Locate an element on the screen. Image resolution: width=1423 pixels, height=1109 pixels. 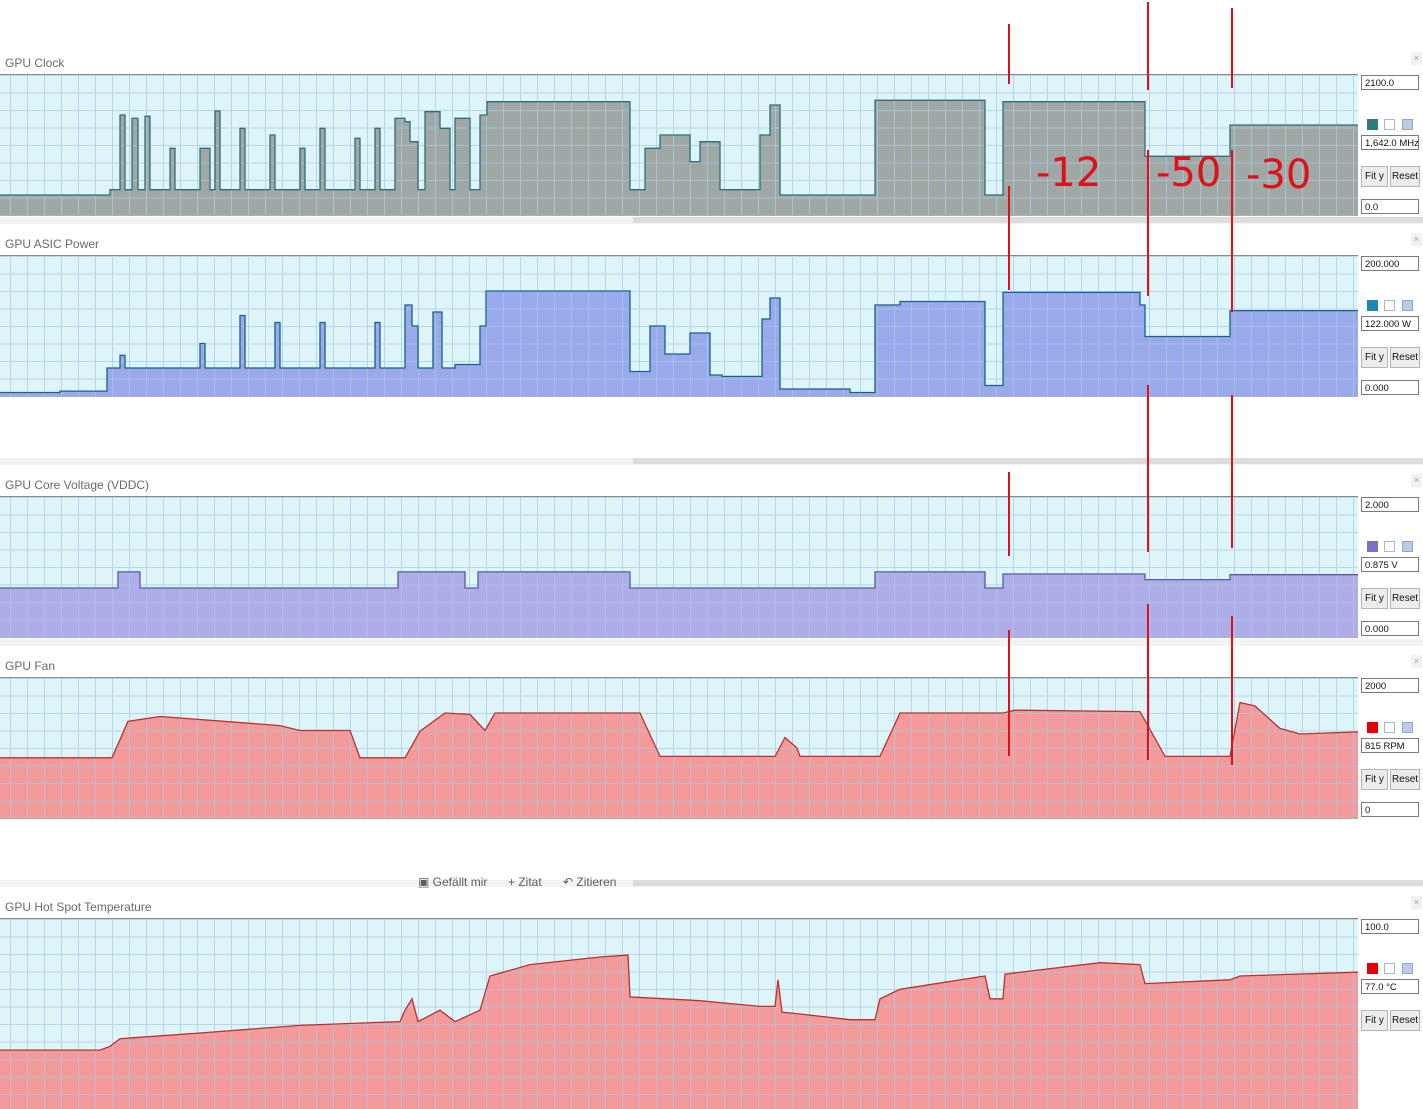
gpu-core-voltage-graph is located at coordinates (679, 567).